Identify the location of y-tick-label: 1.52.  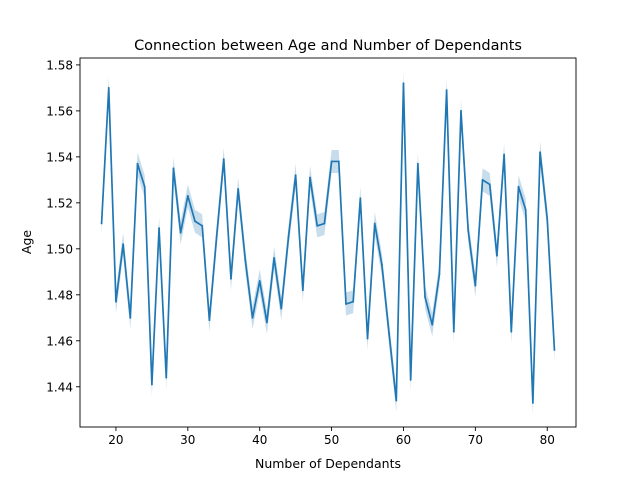
(59, 203).